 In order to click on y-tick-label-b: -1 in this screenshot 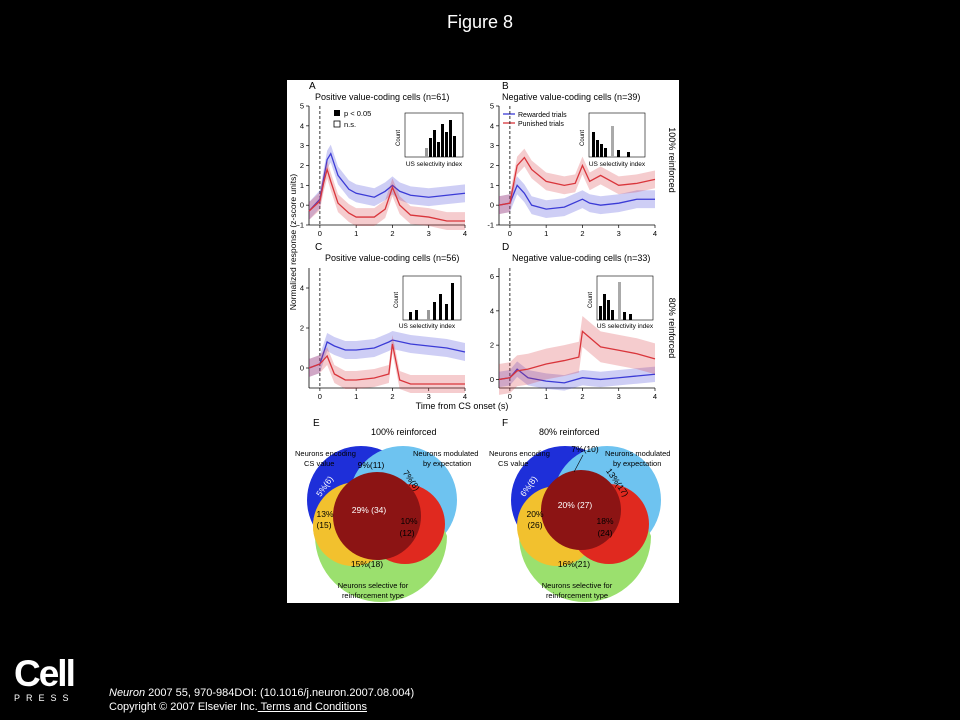, I will do `click(490, 225)`.